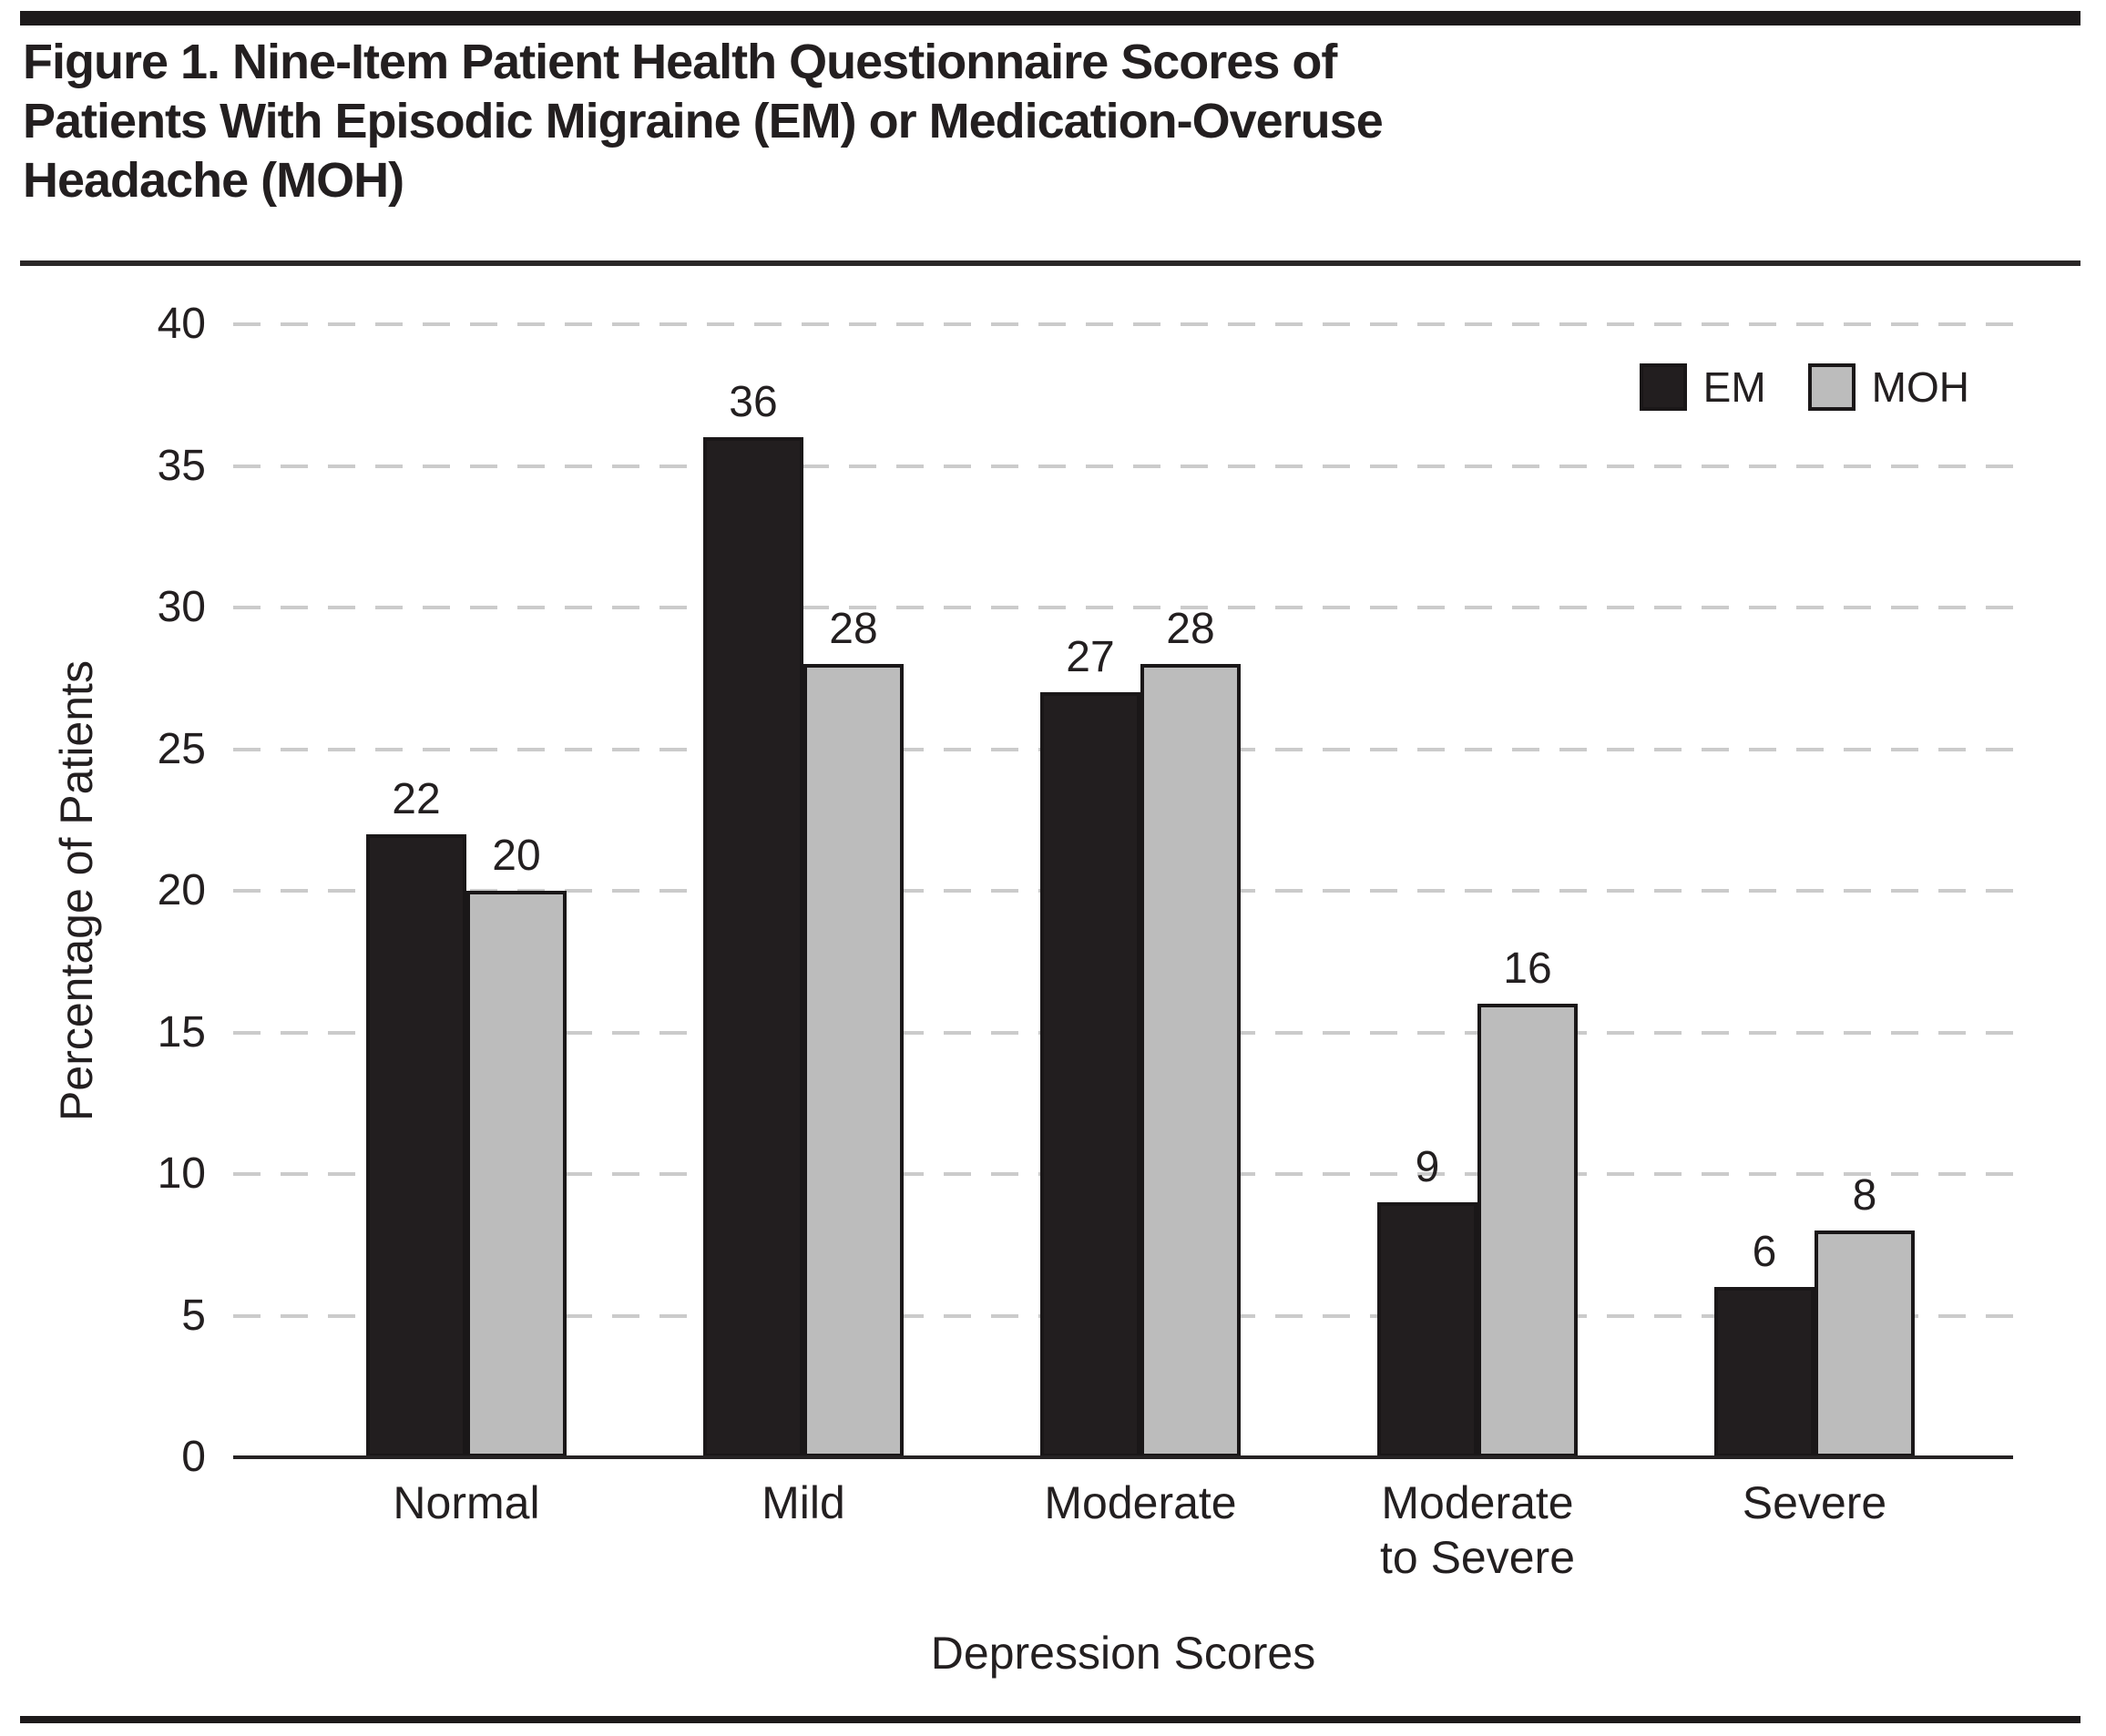  I want to click on bar-value-moh-moderate: 28, so click(1190, 629).